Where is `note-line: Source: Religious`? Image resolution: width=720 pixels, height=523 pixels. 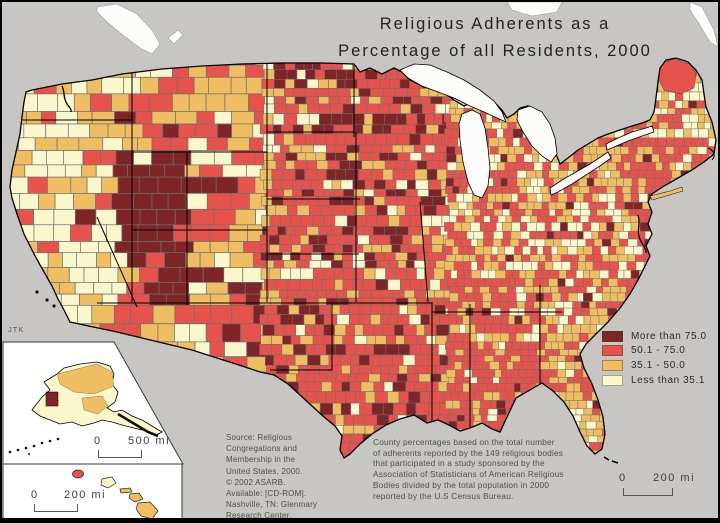 note-line: Source: Religious is located at coordinates (259, 437).